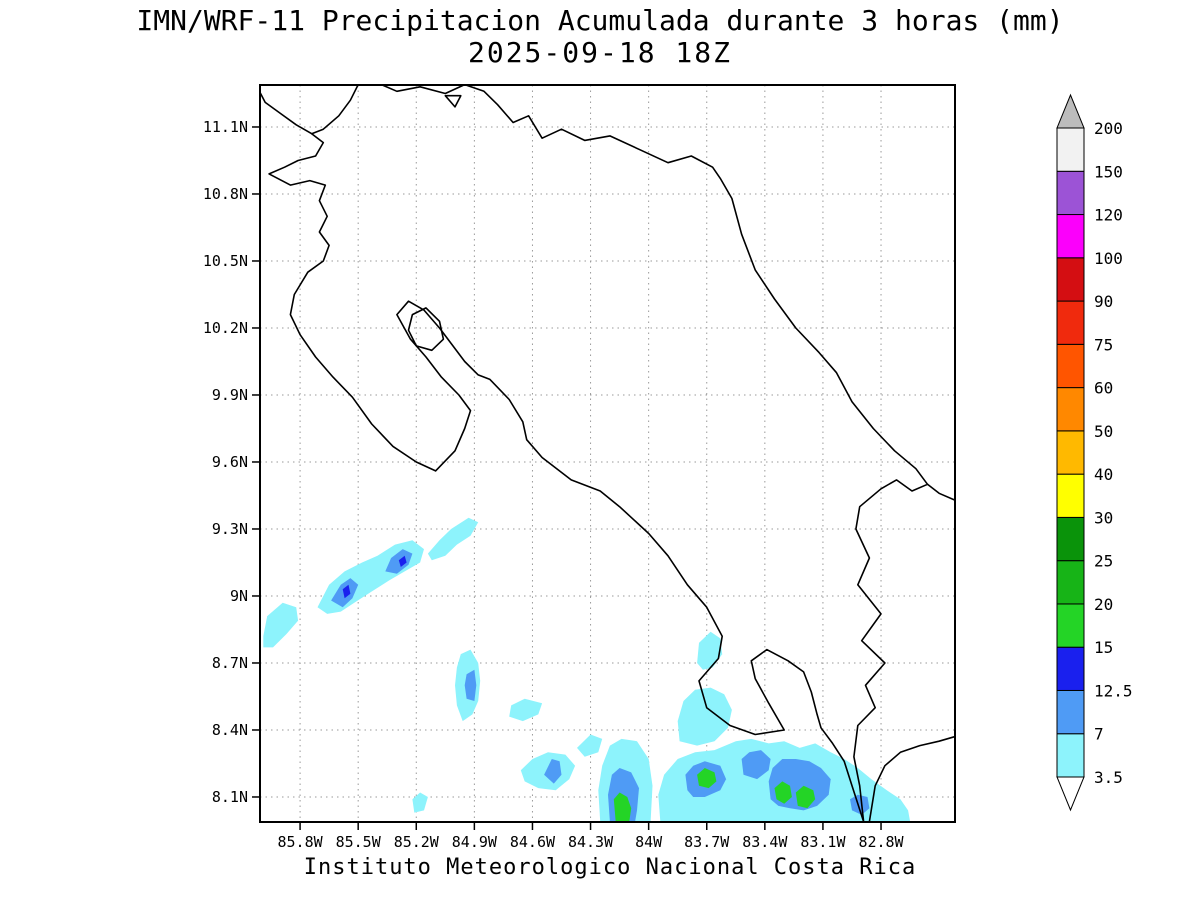 Image resolution: width=1200 pixels, height=900 pixels. What do you see at coordinates (1103, 388) in the screenshot?
I see `colorbar-label: 60` at bounding box center [1103, 388].